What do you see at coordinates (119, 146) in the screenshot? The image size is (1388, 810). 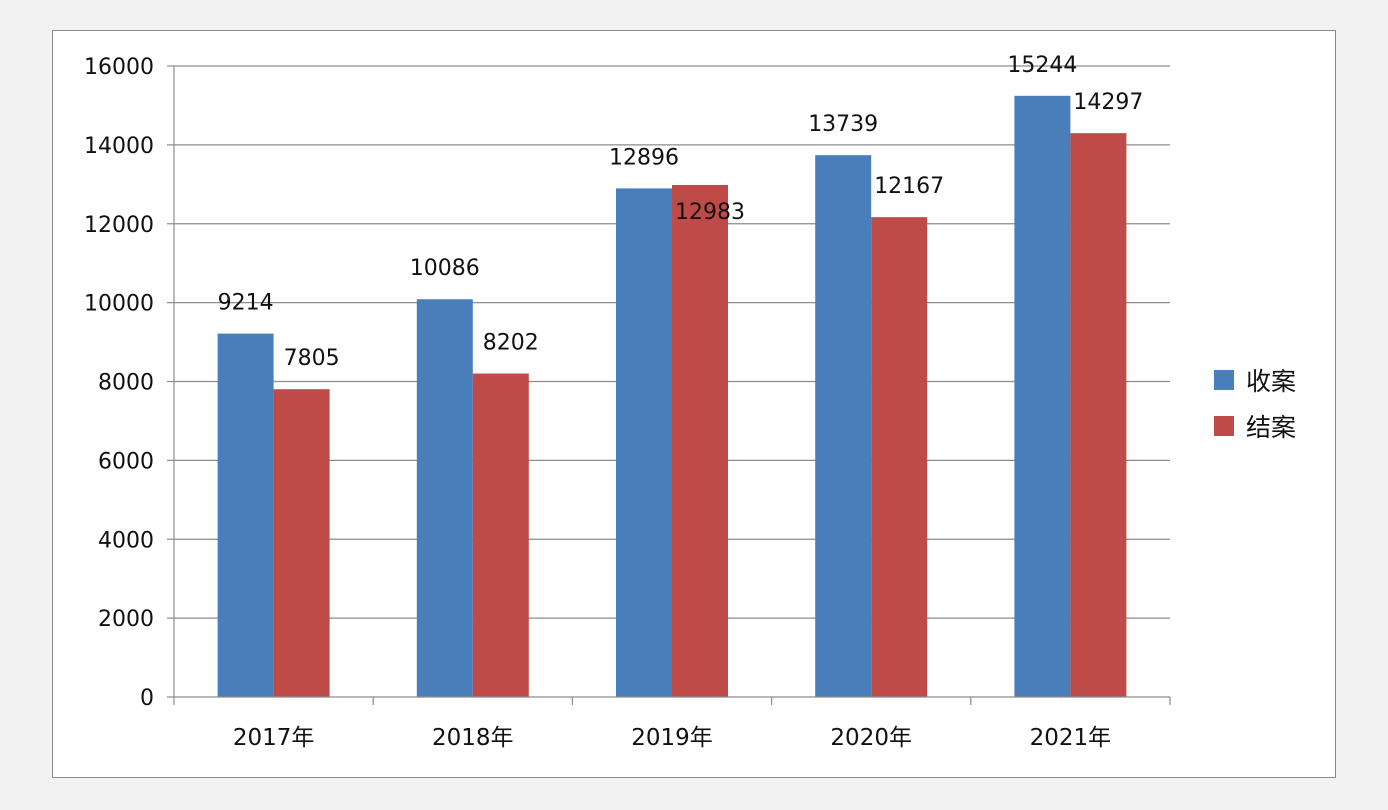 I see `y-tick-label: 14000` at bounding box center [119, 146].